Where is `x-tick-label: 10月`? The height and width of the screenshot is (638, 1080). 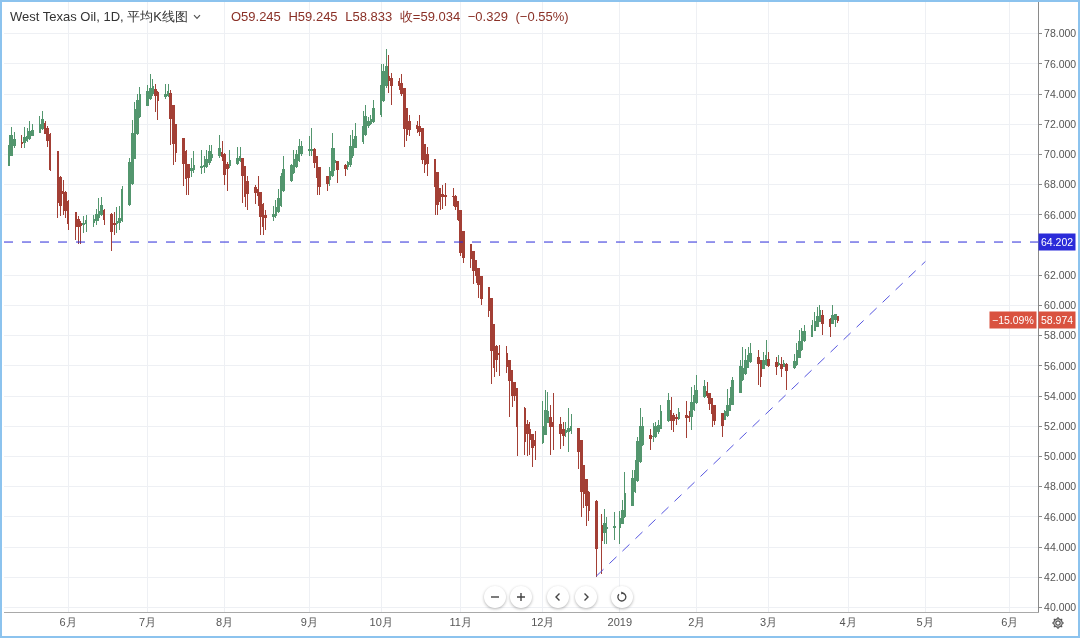 x-tick-label: 10月 is located at coordinates (381, 622).